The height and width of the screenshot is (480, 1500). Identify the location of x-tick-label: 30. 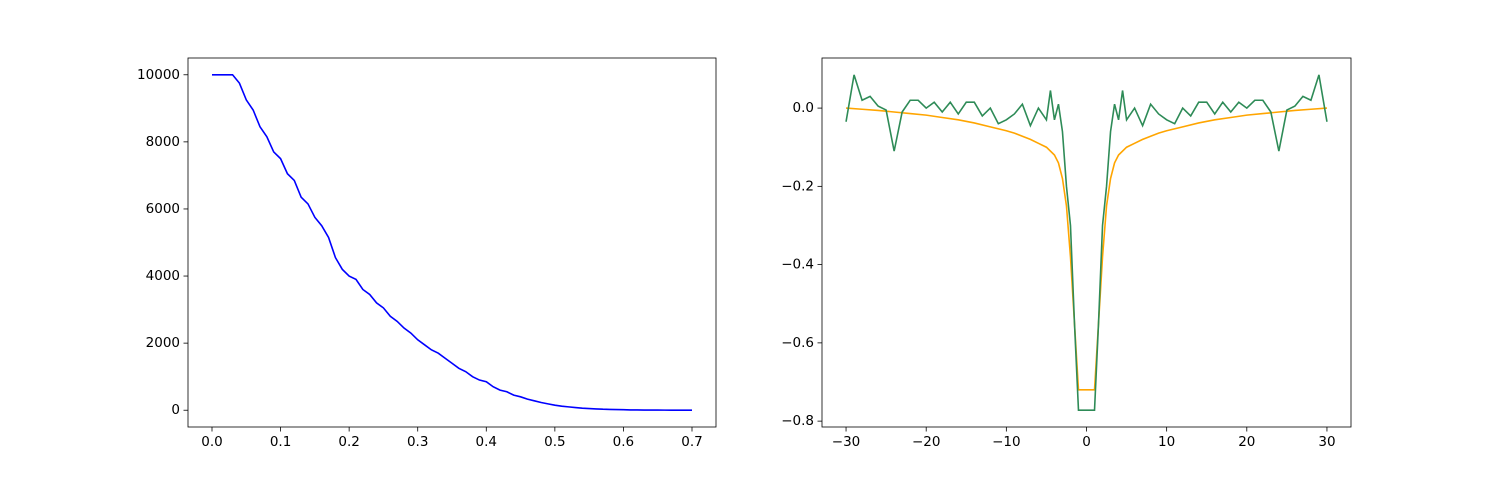
(1326, 442).